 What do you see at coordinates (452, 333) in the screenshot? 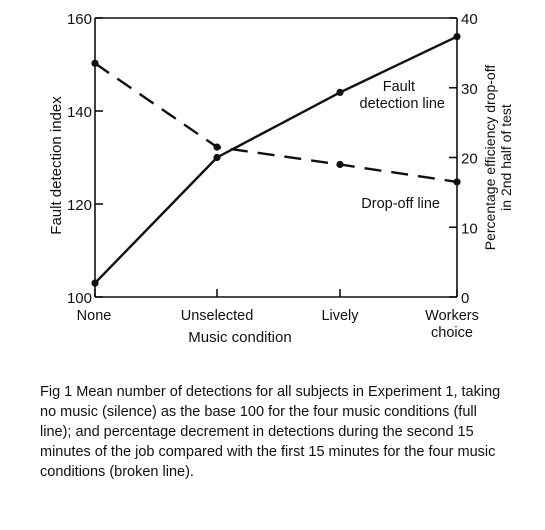
I see `x-tick-label-3-line-1: choice` at bounding box center [452, 333].